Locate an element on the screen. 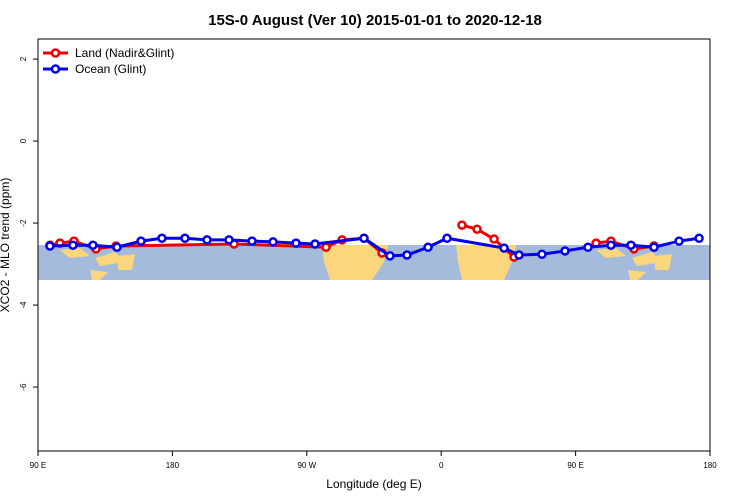 The image size is (750, 500). south-america is located at coordinates (486, 262).